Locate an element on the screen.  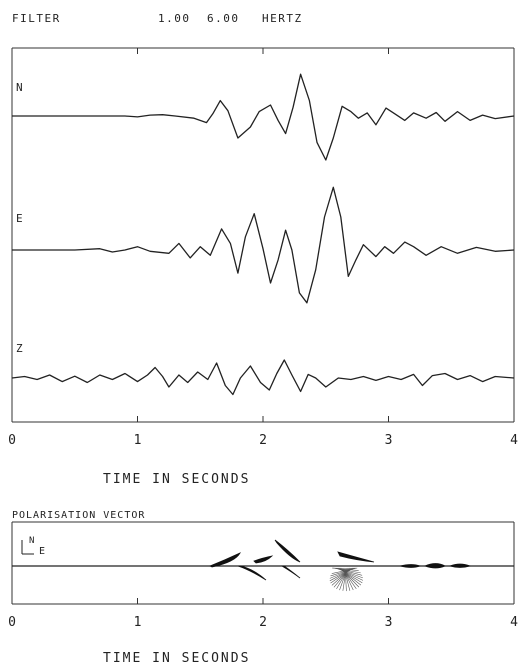
main-tick-labels: 0 1 2 3 4 is located at coordinates (263, 440).